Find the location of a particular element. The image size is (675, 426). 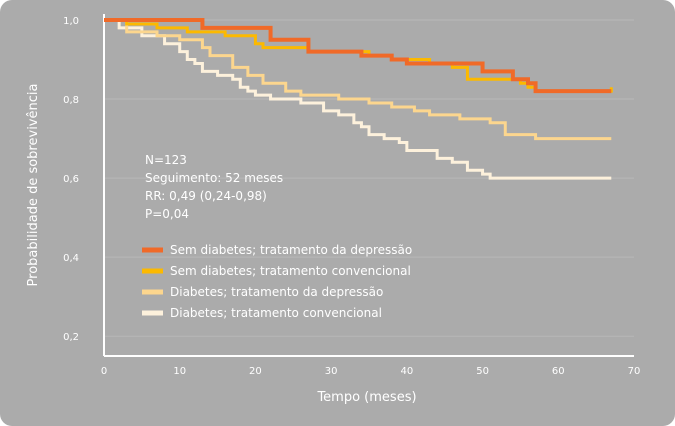

x-tick-label: 0 is located at coordinates (104, 371).